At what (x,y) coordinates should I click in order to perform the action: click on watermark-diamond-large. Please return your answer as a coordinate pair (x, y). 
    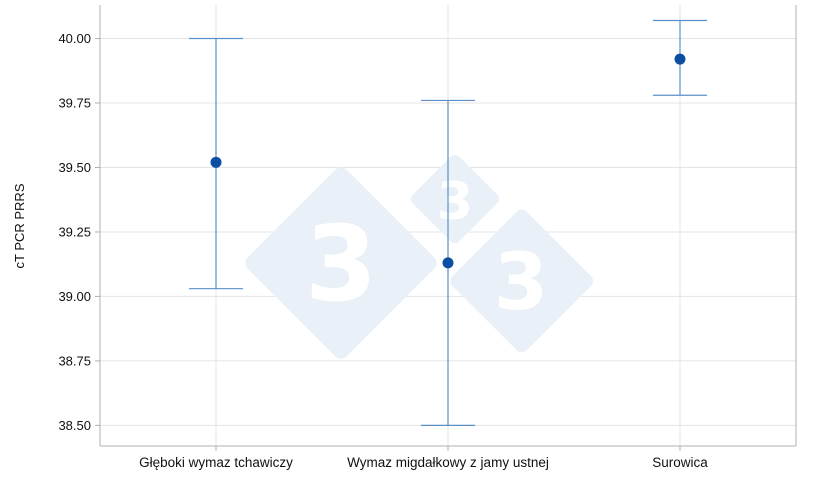
    Looking at the image, I should click on (341, 263).